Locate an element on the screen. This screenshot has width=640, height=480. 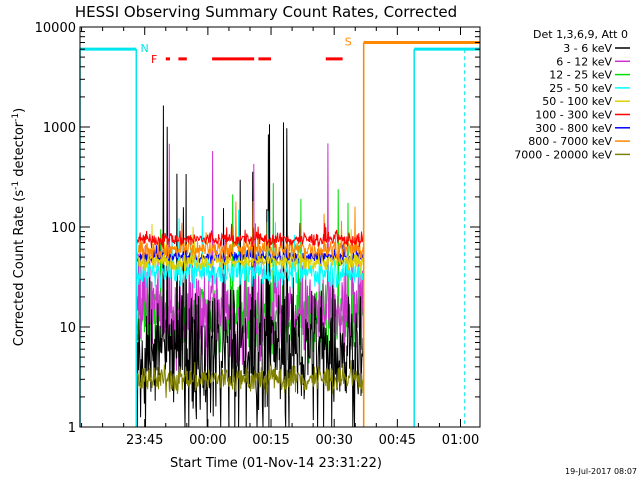
timestamp: 19-Jul-2017 08:07 is located at coordinates (601, 471).